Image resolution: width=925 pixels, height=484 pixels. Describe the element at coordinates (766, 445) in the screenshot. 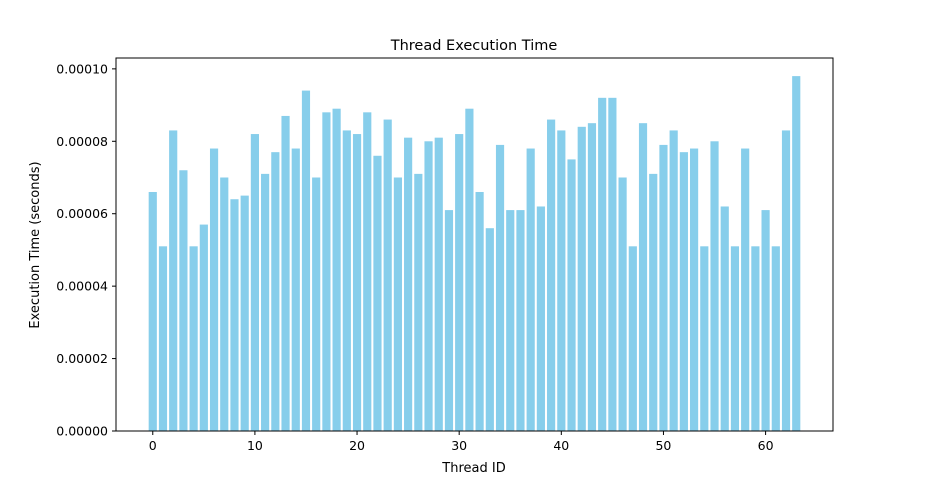

I see `x-tick-label: 60` at that location.